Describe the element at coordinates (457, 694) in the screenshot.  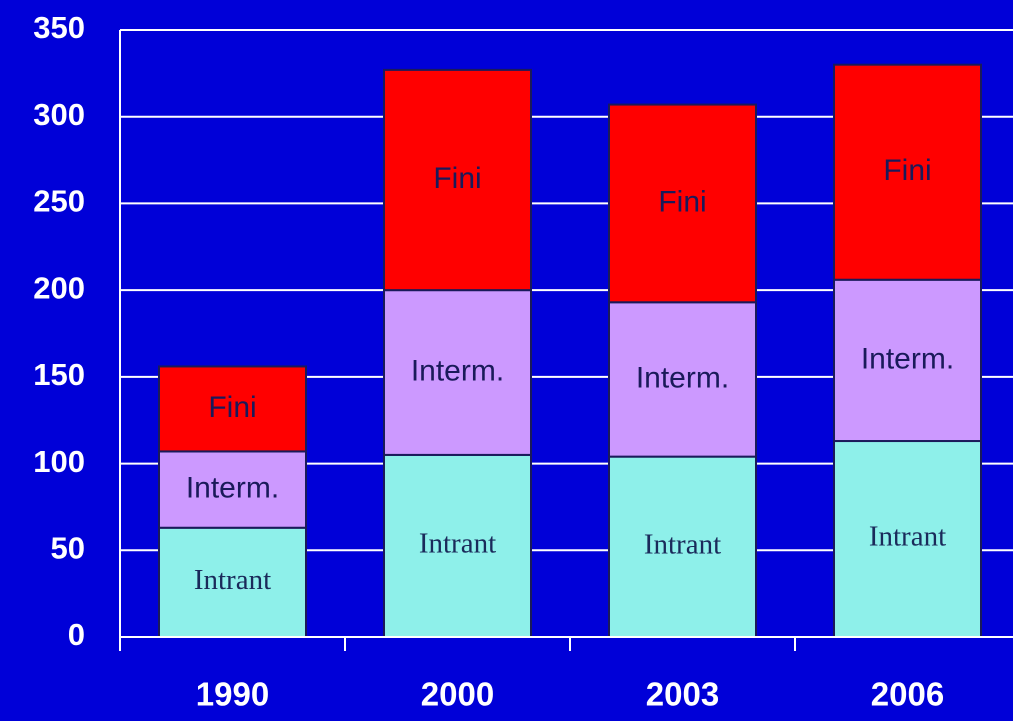
I see `x-tick-label: 2000` at that location.